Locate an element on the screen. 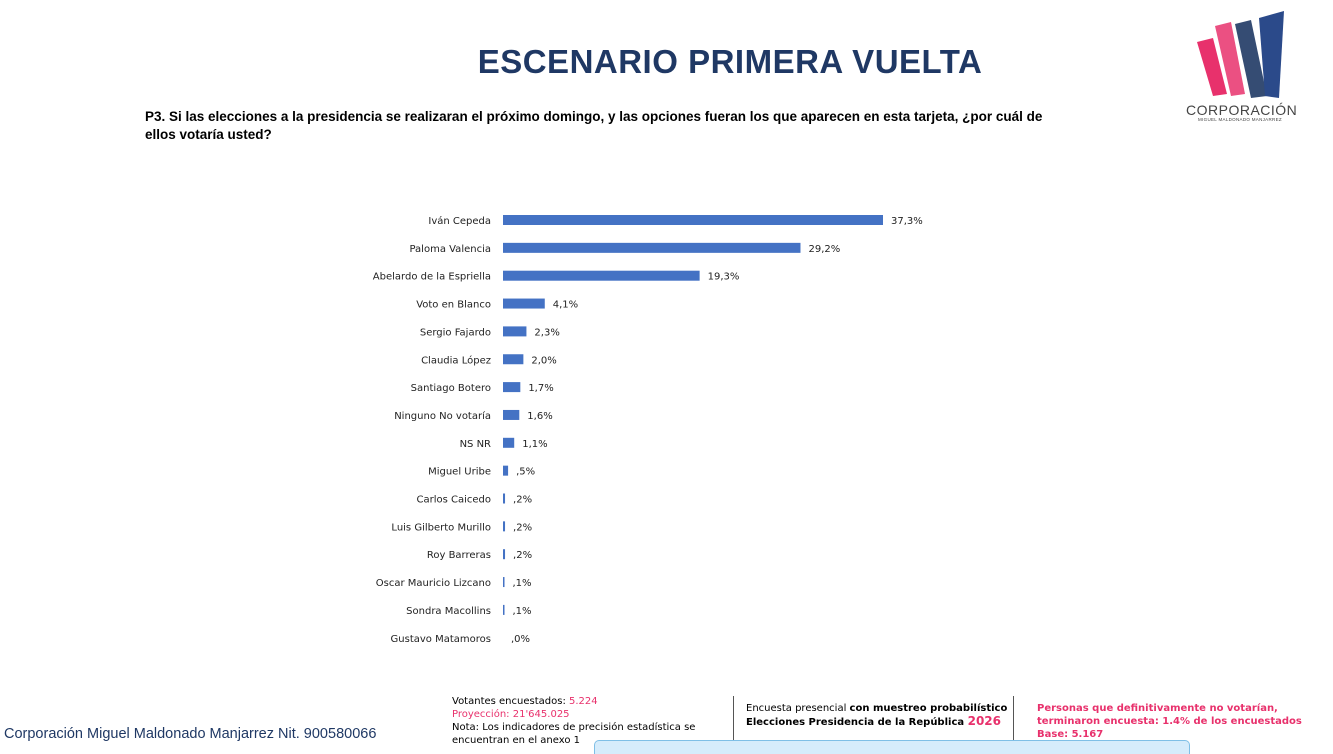  value-label: ,5% is located at coordinates (525, 472).